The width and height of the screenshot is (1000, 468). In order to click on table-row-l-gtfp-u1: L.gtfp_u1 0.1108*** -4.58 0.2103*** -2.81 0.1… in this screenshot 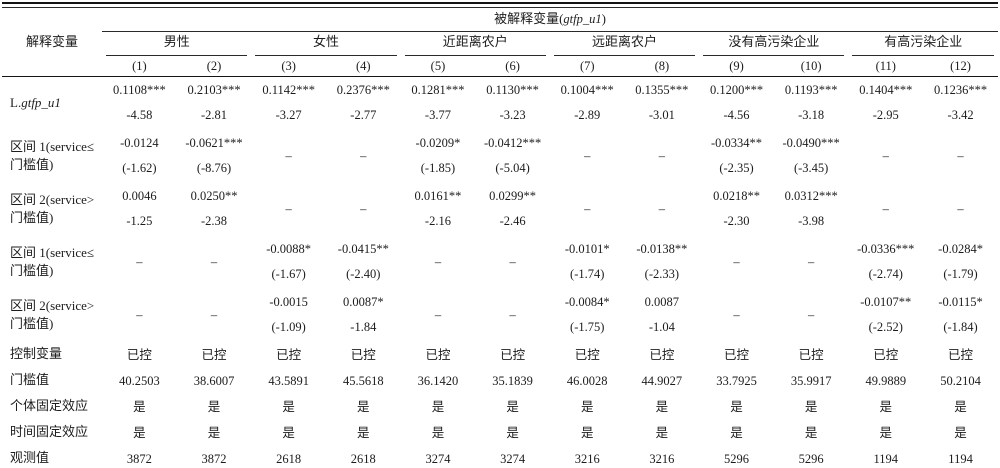, I will do `click(500, 103)`.